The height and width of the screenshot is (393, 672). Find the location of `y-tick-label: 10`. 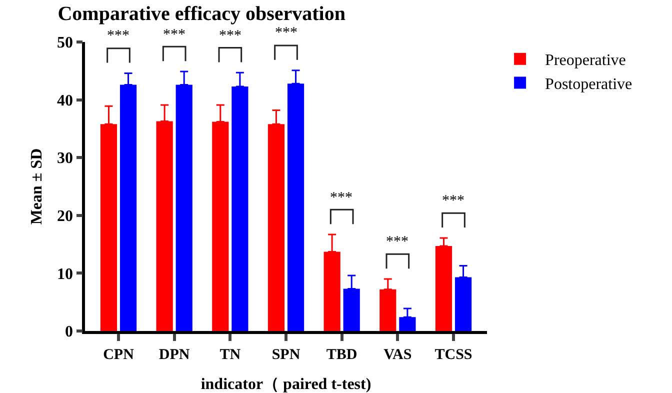

y-tick-label: 10 is located at coordinates (65, 274).